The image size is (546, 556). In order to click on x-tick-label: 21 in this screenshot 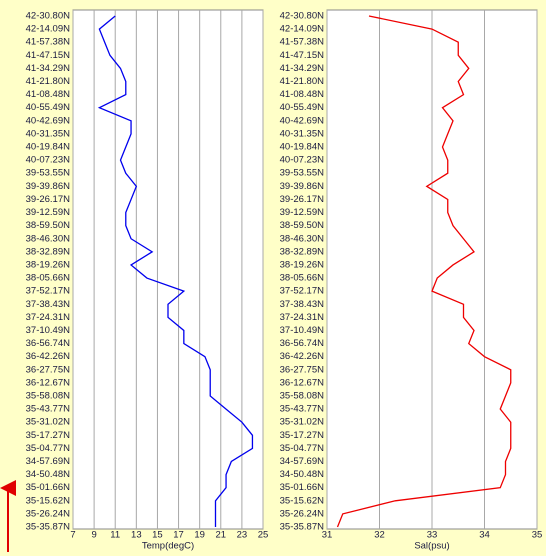, I will do `click(220, 535)`.